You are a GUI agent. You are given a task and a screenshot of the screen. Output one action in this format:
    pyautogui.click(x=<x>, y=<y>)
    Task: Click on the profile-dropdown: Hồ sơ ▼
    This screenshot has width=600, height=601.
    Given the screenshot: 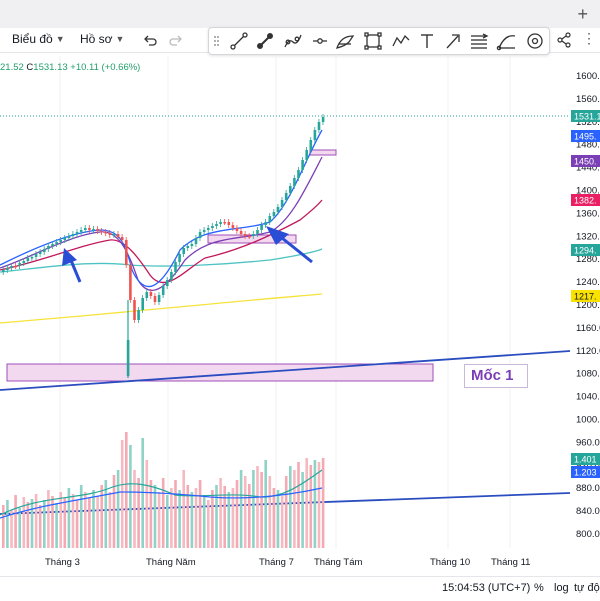 What is the action you would take?
    pyautogui.click(x=102, y=39)
    